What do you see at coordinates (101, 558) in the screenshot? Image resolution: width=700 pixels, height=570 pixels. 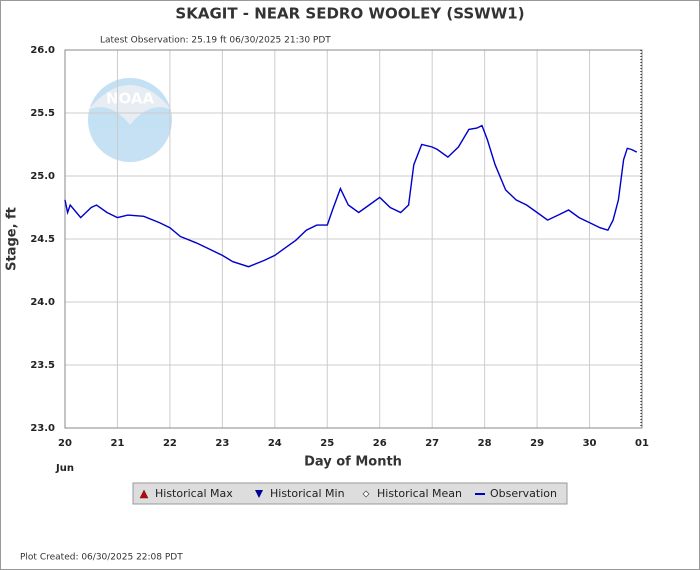 I see `footer: Plot Created: 06/30/2025 22:08 PDT` at bounding box center [101, 558].